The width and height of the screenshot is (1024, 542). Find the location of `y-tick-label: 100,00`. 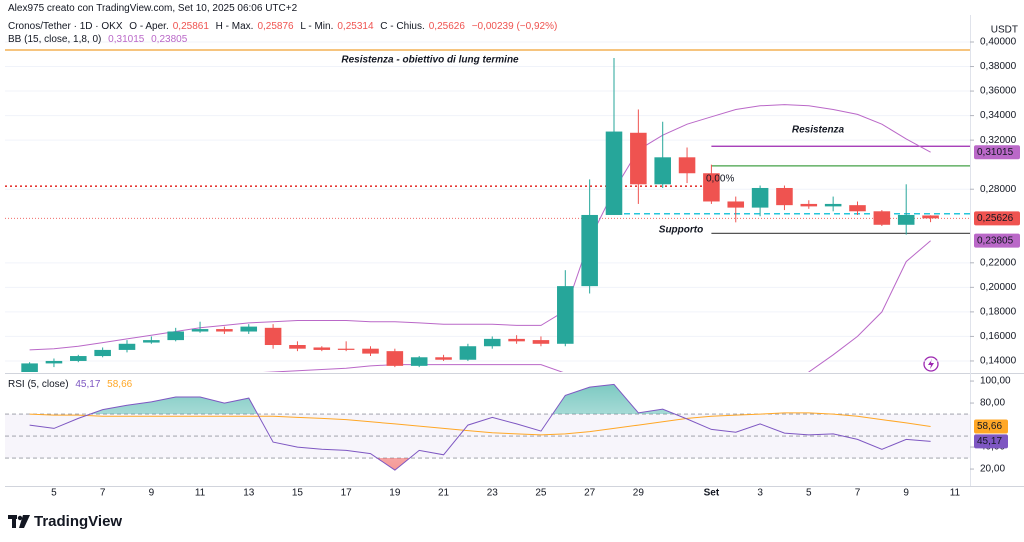

y-tick-label: 100,00 is located at coordinates (995, 381).